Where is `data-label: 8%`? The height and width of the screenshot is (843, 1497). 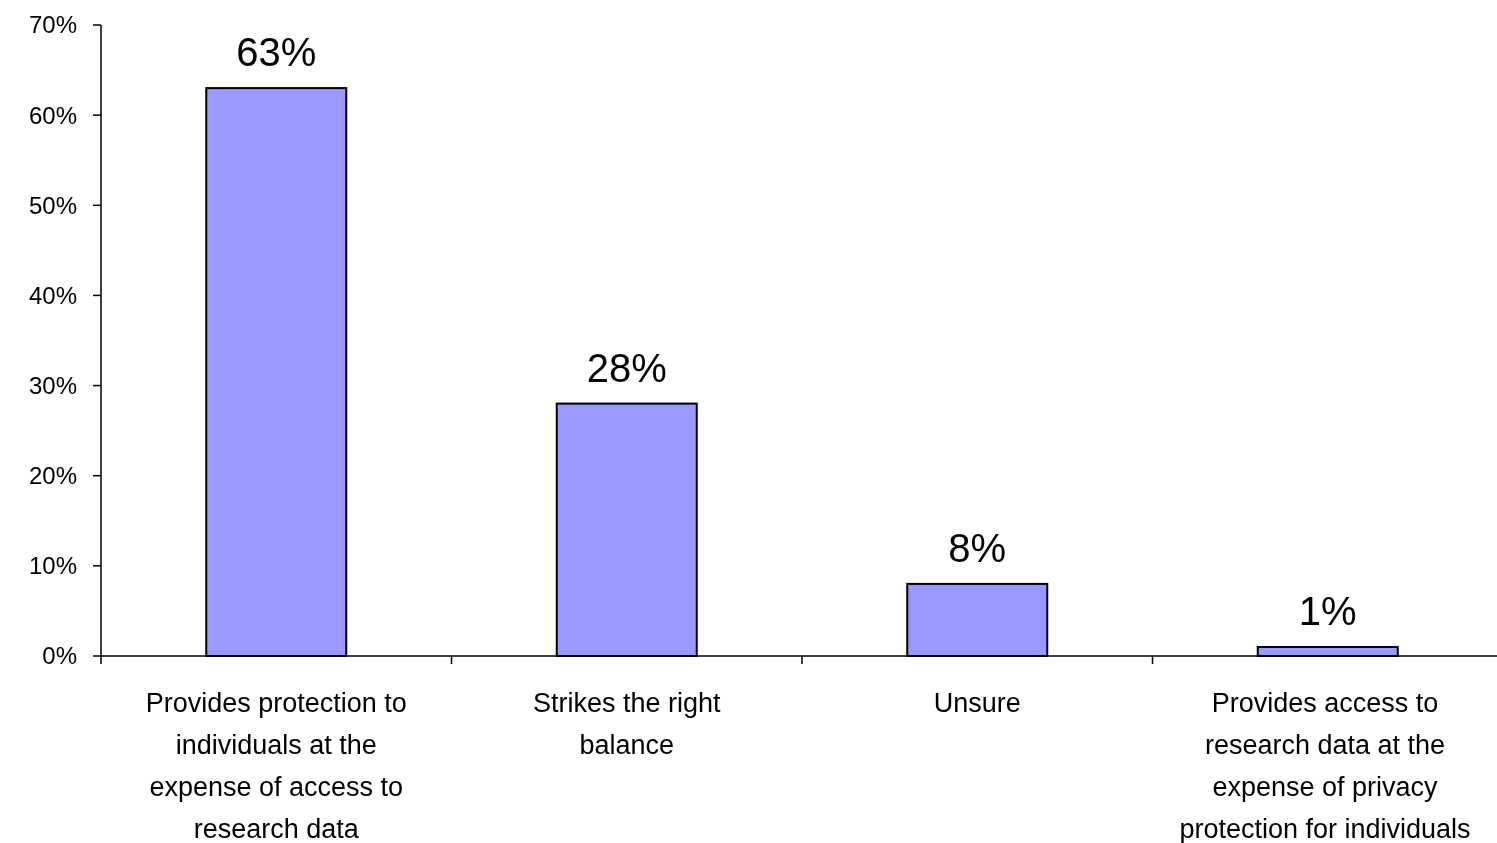 data-label: 8% is located at coordinates (977, 547).